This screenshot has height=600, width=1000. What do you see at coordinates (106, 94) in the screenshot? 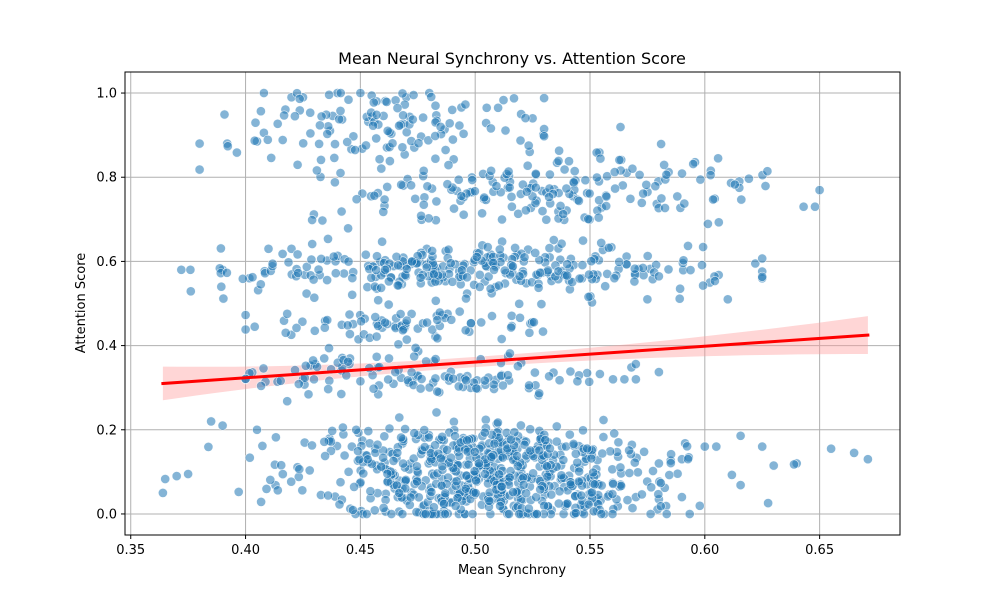
I see `y-tick-label: 1.0` at bounding box center [106, 94].